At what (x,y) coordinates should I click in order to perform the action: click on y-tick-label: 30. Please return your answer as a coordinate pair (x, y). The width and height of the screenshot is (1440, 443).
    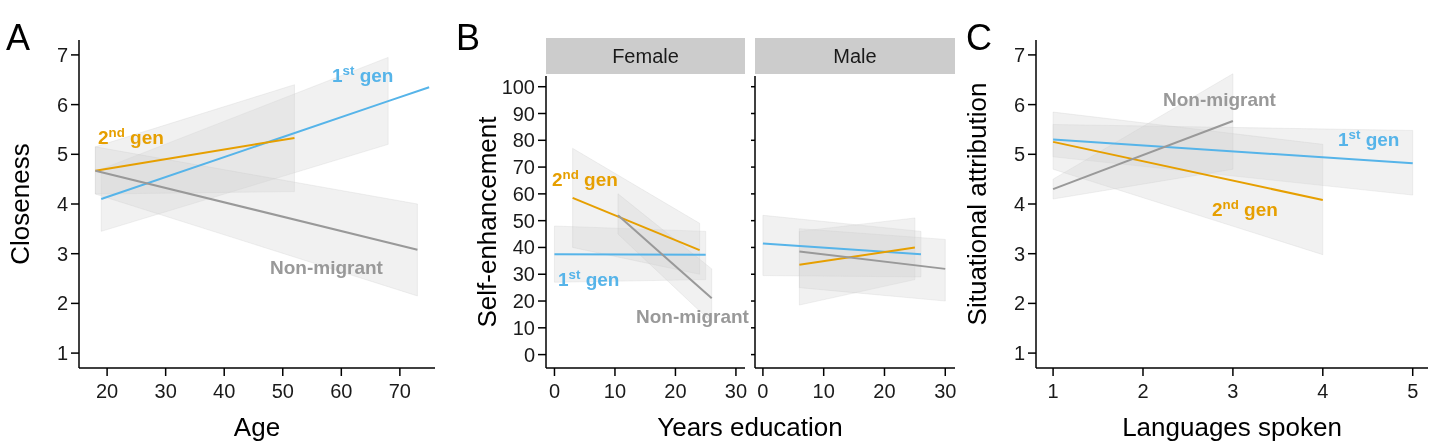
    Looking at the image, I should click on (523, 274).